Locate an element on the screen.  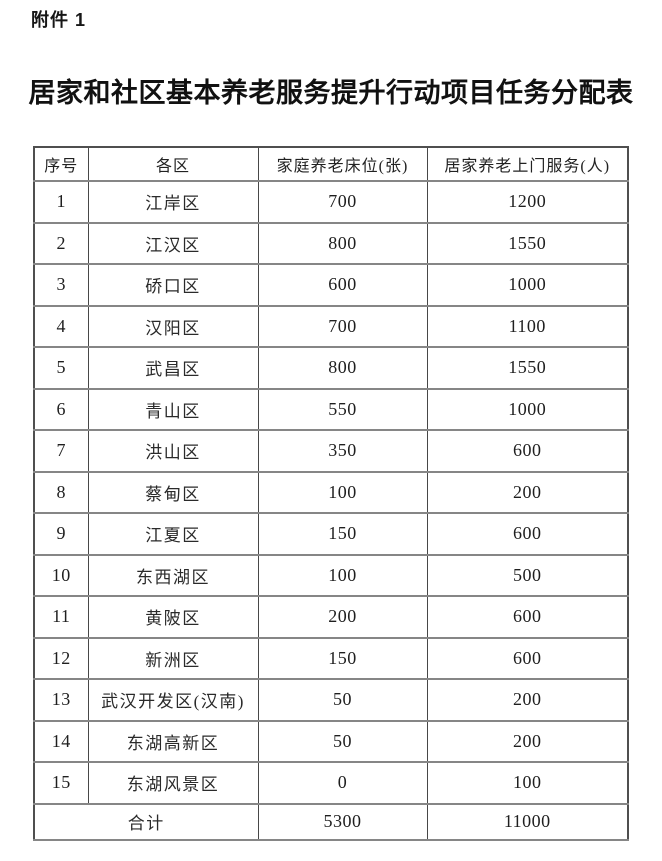
table-header-row: 序号 各区 家庭养老床位(张) 居家养老上门服务(人) is located at coordinates (331, 164).